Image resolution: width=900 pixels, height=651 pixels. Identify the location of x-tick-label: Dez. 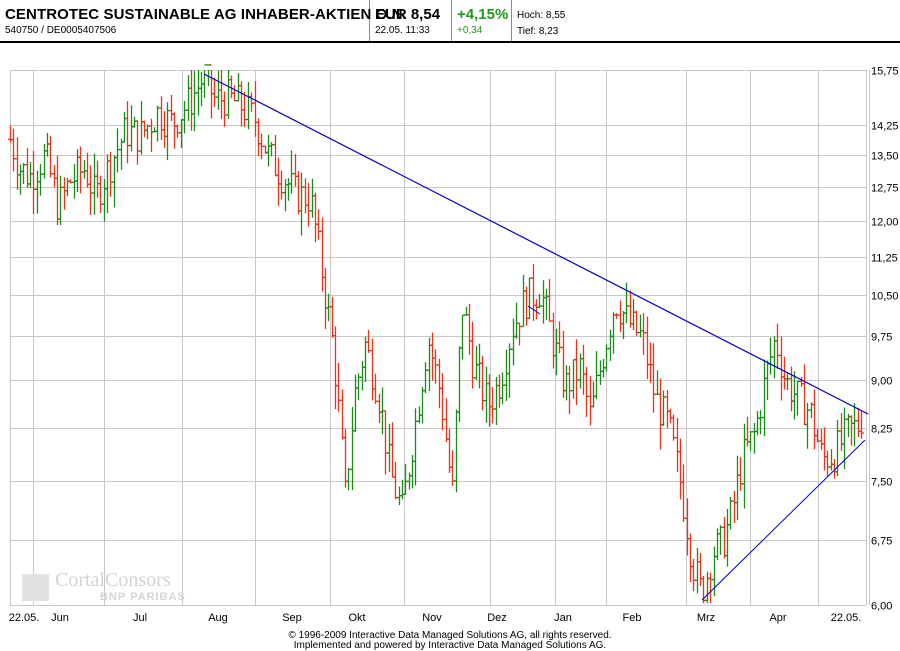
(497, 618).